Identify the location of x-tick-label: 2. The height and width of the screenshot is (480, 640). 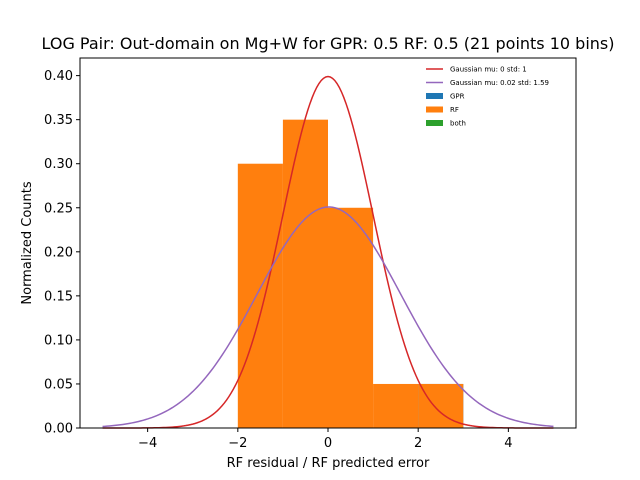
(418, 443).